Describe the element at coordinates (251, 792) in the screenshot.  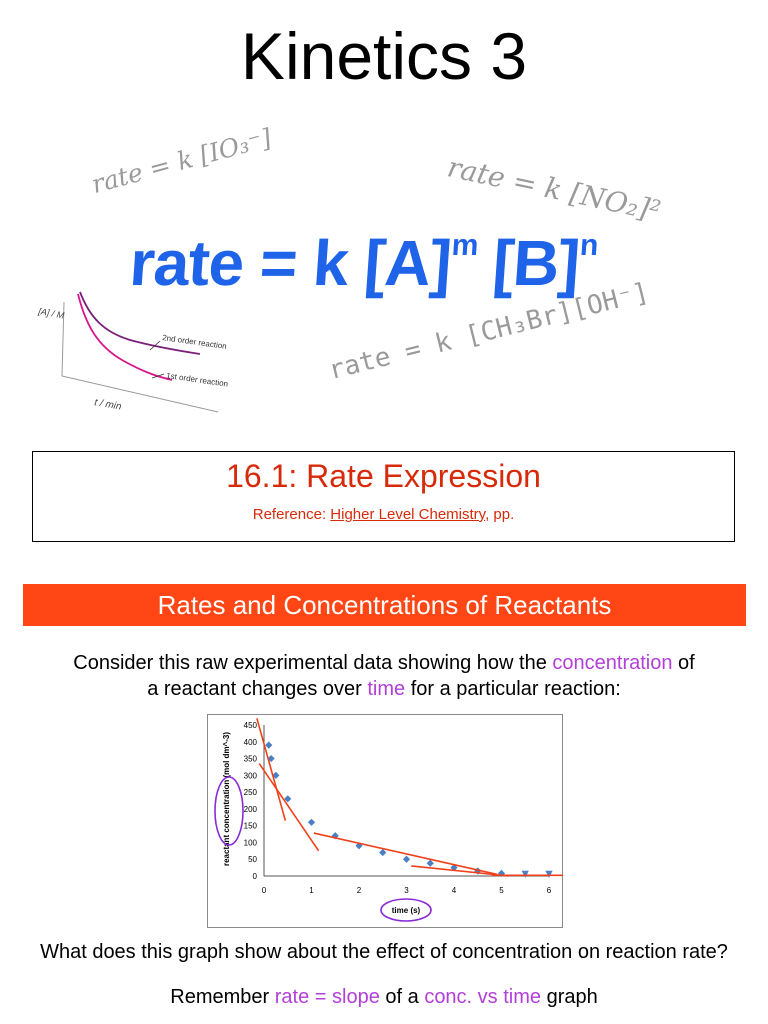
I see `y-tick-label: 250` at that location.